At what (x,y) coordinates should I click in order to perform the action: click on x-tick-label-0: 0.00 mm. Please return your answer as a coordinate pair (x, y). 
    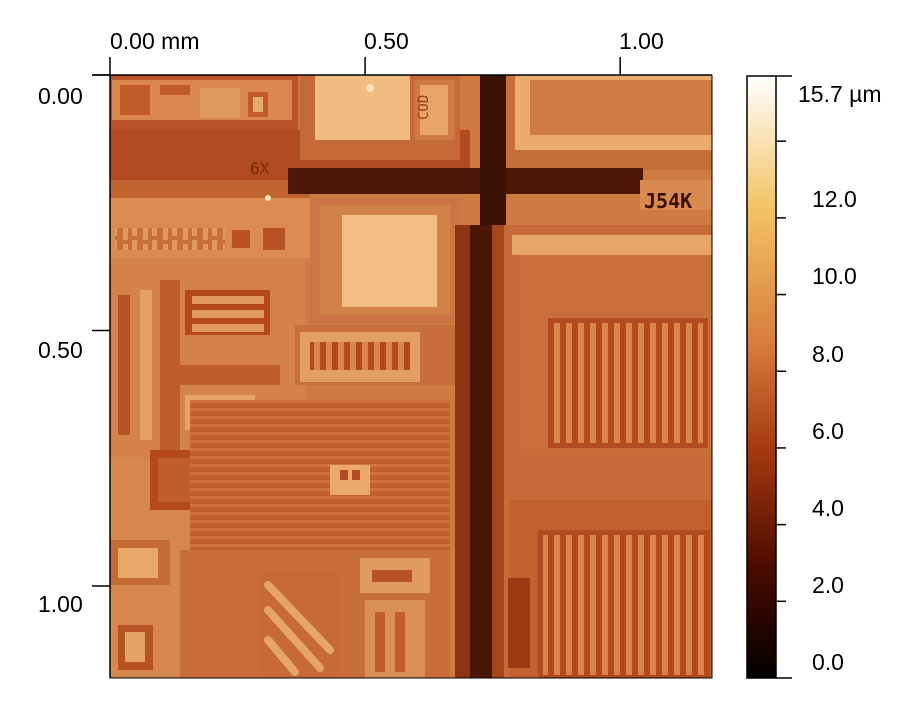
    Looking at the image, I should click on (155, 41).